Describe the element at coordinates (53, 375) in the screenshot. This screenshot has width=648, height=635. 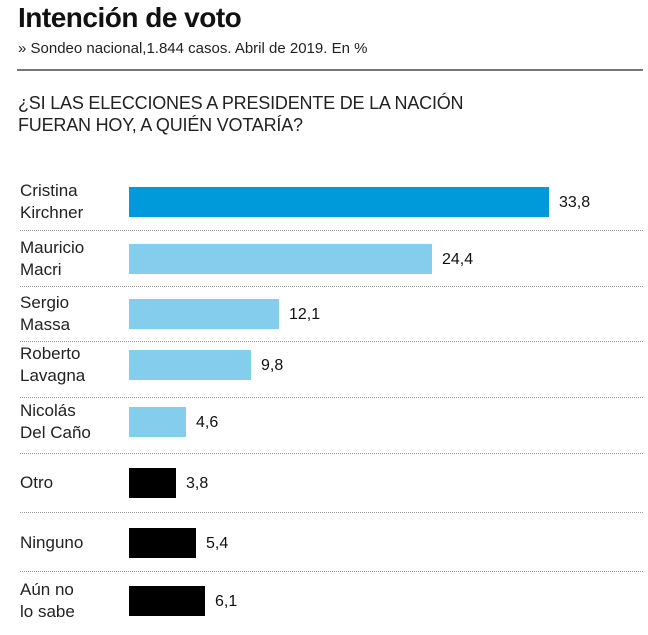
I see `category-label-line: Lavagna` at that location.